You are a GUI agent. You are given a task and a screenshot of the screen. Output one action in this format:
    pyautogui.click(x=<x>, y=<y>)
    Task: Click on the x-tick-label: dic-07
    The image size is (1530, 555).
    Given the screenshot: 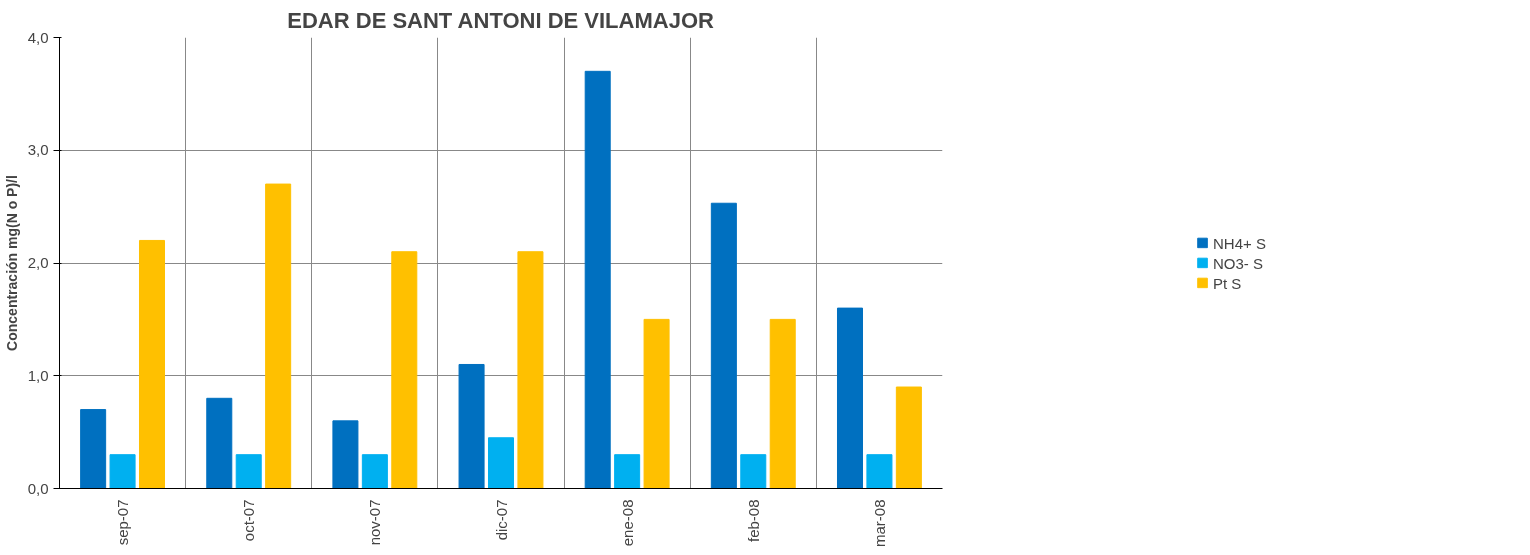 What is the action you would take?
    pyautogui.click(x=501, y=520)
    